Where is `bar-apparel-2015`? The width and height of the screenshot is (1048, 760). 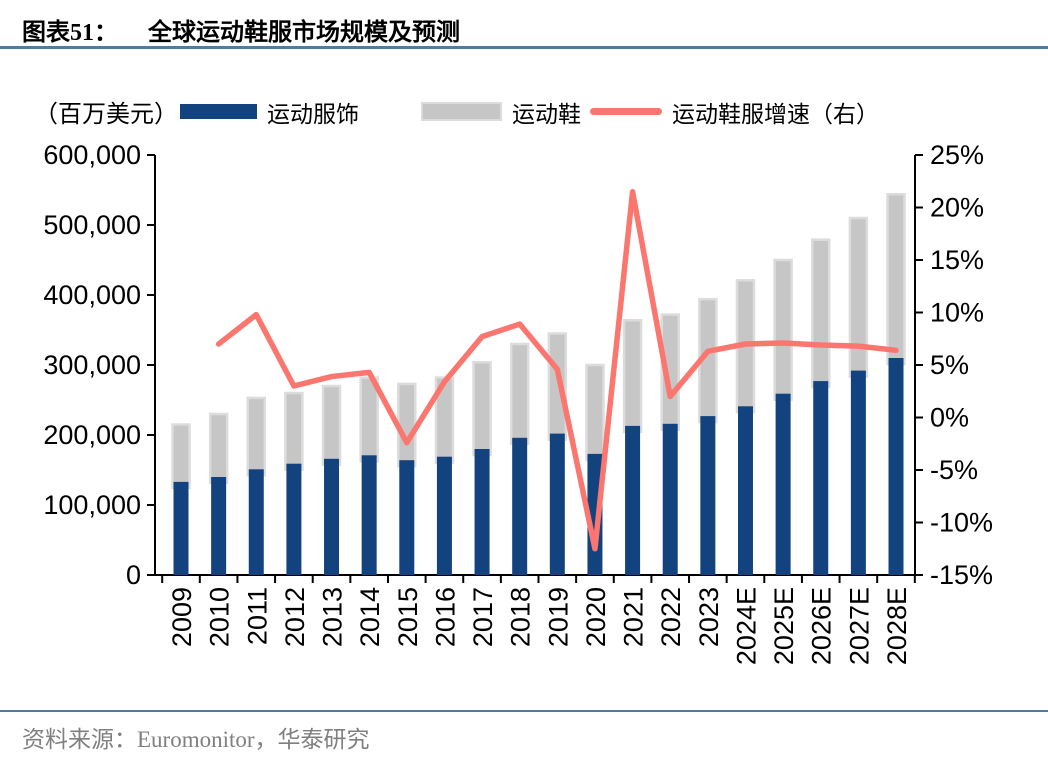
bar-apparel-2015 is located at coordinates (407, 517).